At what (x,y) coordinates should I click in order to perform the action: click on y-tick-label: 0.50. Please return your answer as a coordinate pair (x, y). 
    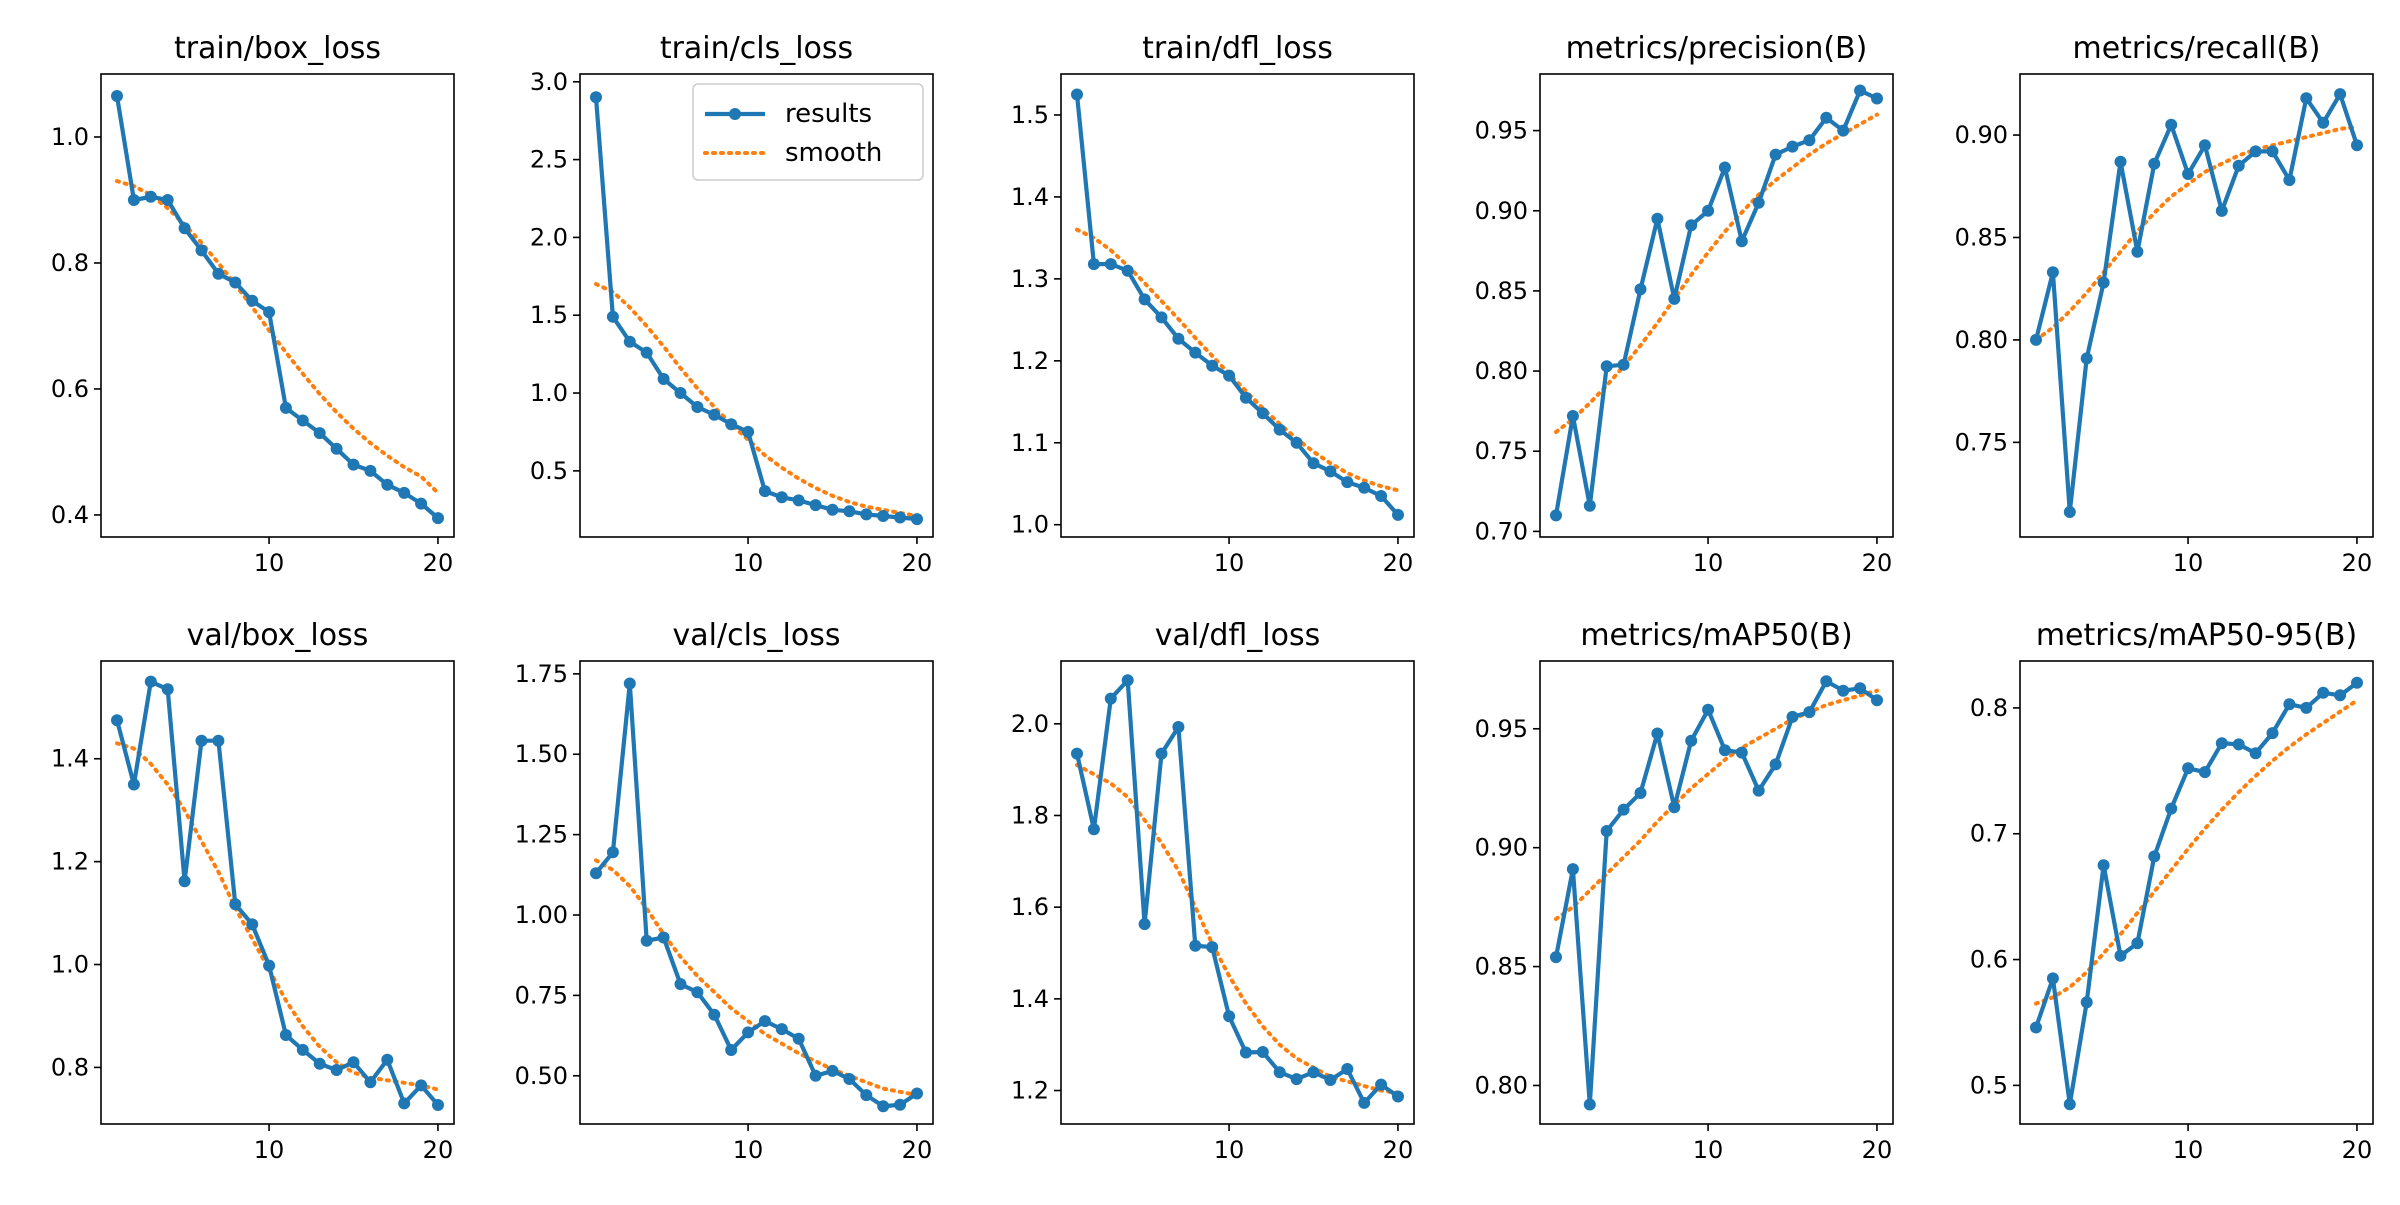
    Looking at the image, I should click on (541, 1076).